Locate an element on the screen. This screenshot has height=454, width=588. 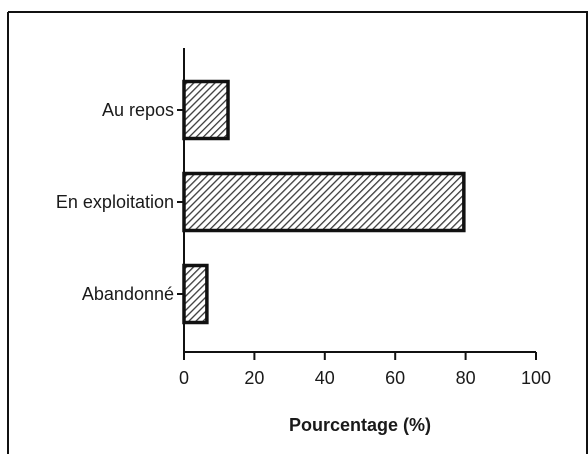
x-tick-label: 0 is located at coordinates (184, 378).